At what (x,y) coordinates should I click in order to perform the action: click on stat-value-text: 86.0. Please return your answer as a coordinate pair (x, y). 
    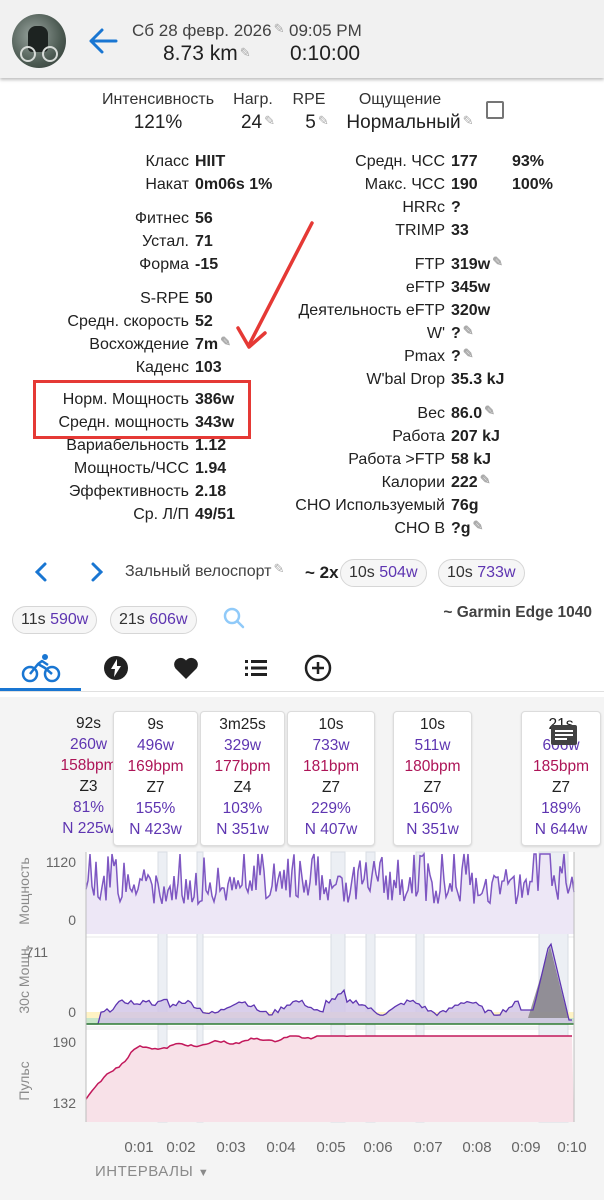
    Looking at the image, I should click on (467, 413).